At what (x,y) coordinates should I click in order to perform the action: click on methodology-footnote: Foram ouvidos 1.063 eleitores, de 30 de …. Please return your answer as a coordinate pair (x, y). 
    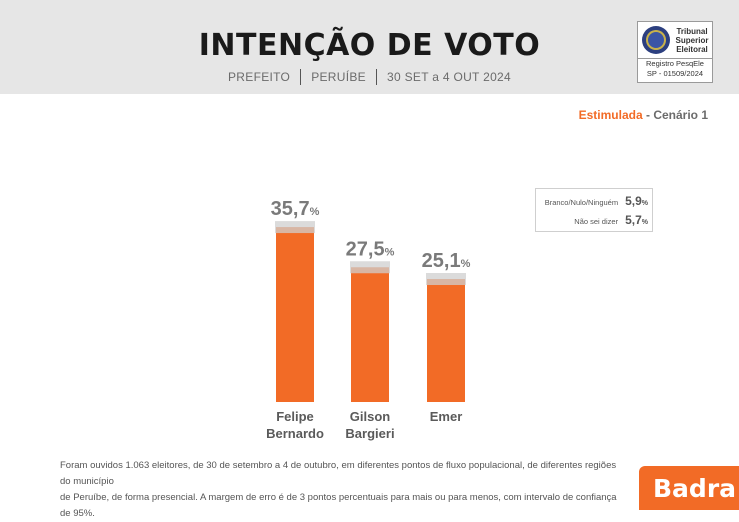
    Looking at the image, I should click on (338, 489).